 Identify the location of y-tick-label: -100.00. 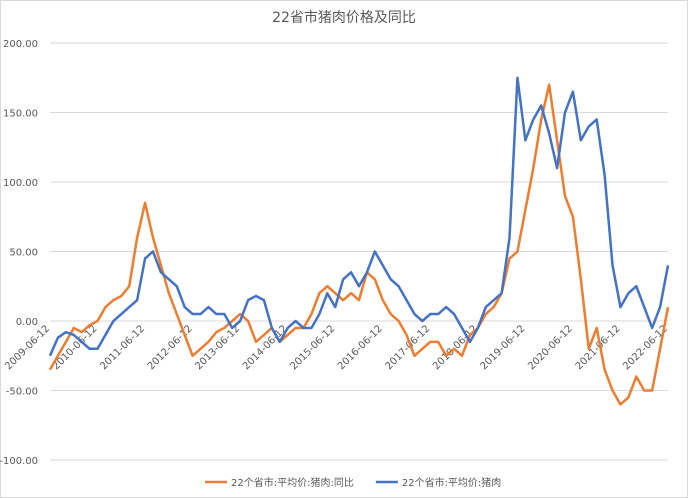
(19, 461).